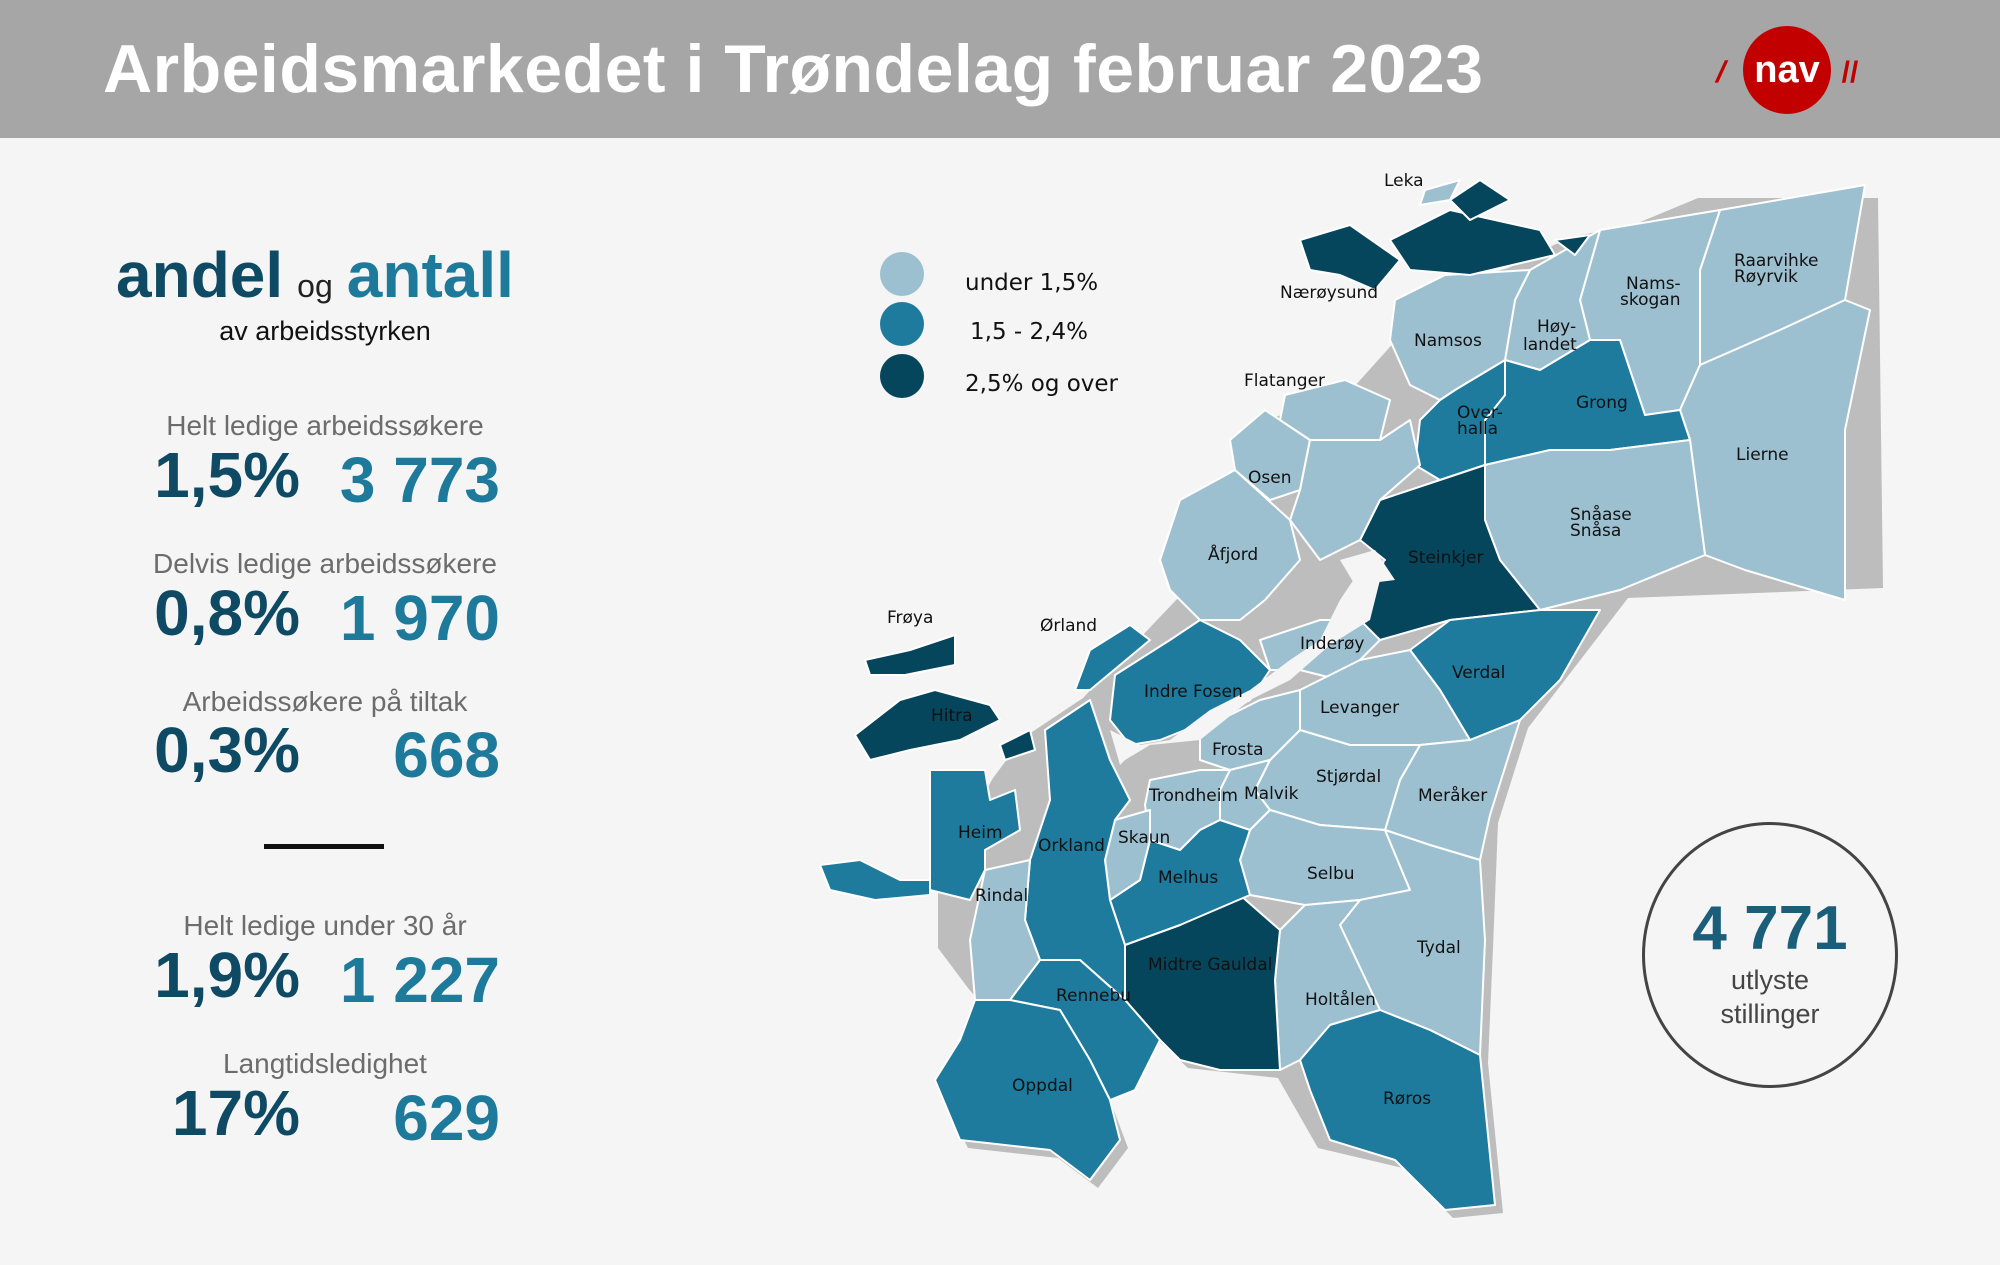 The image size is (2000, 1265). Describe the element at coordinates (1340, 999) in the screenshot. I see `label-holtalen: Holtålen` at that location.